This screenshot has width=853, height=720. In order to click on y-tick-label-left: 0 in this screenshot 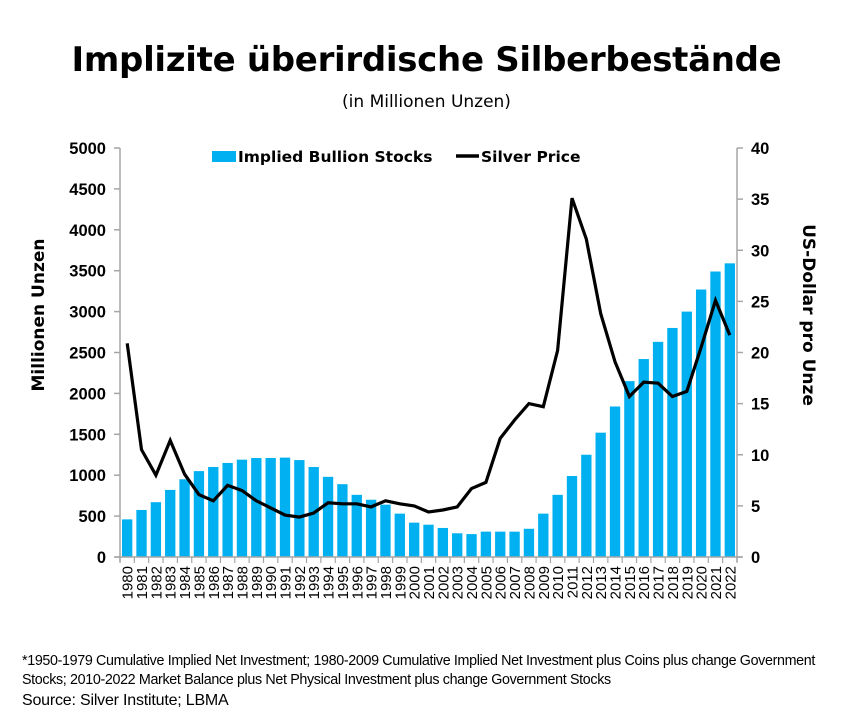, I will do `click(101, 558)`.